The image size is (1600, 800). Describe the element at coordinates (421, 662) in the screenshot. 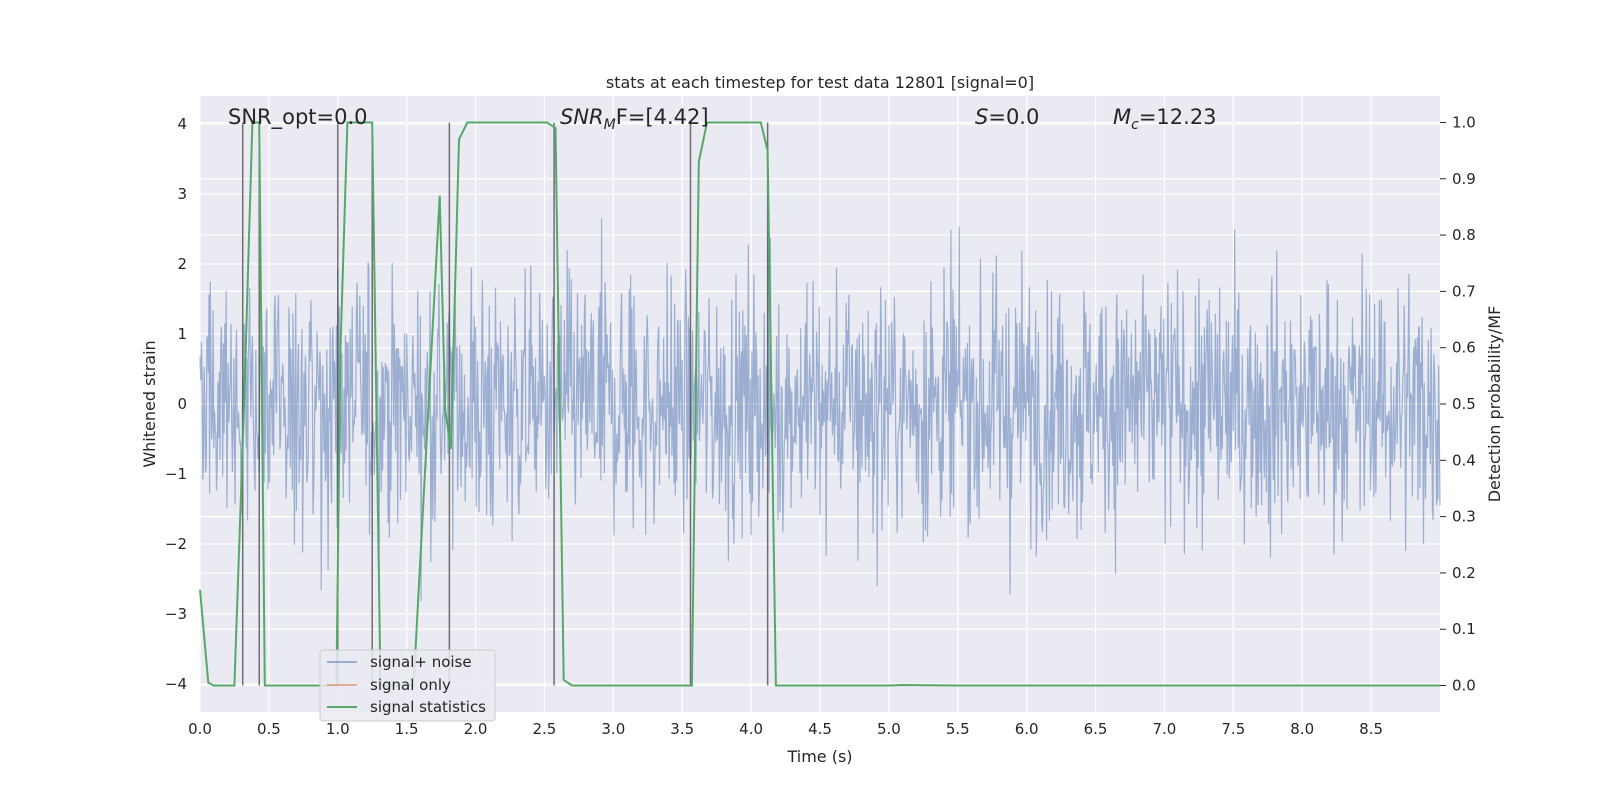

I see `legend-label-noise: signal+ noise` at that location.